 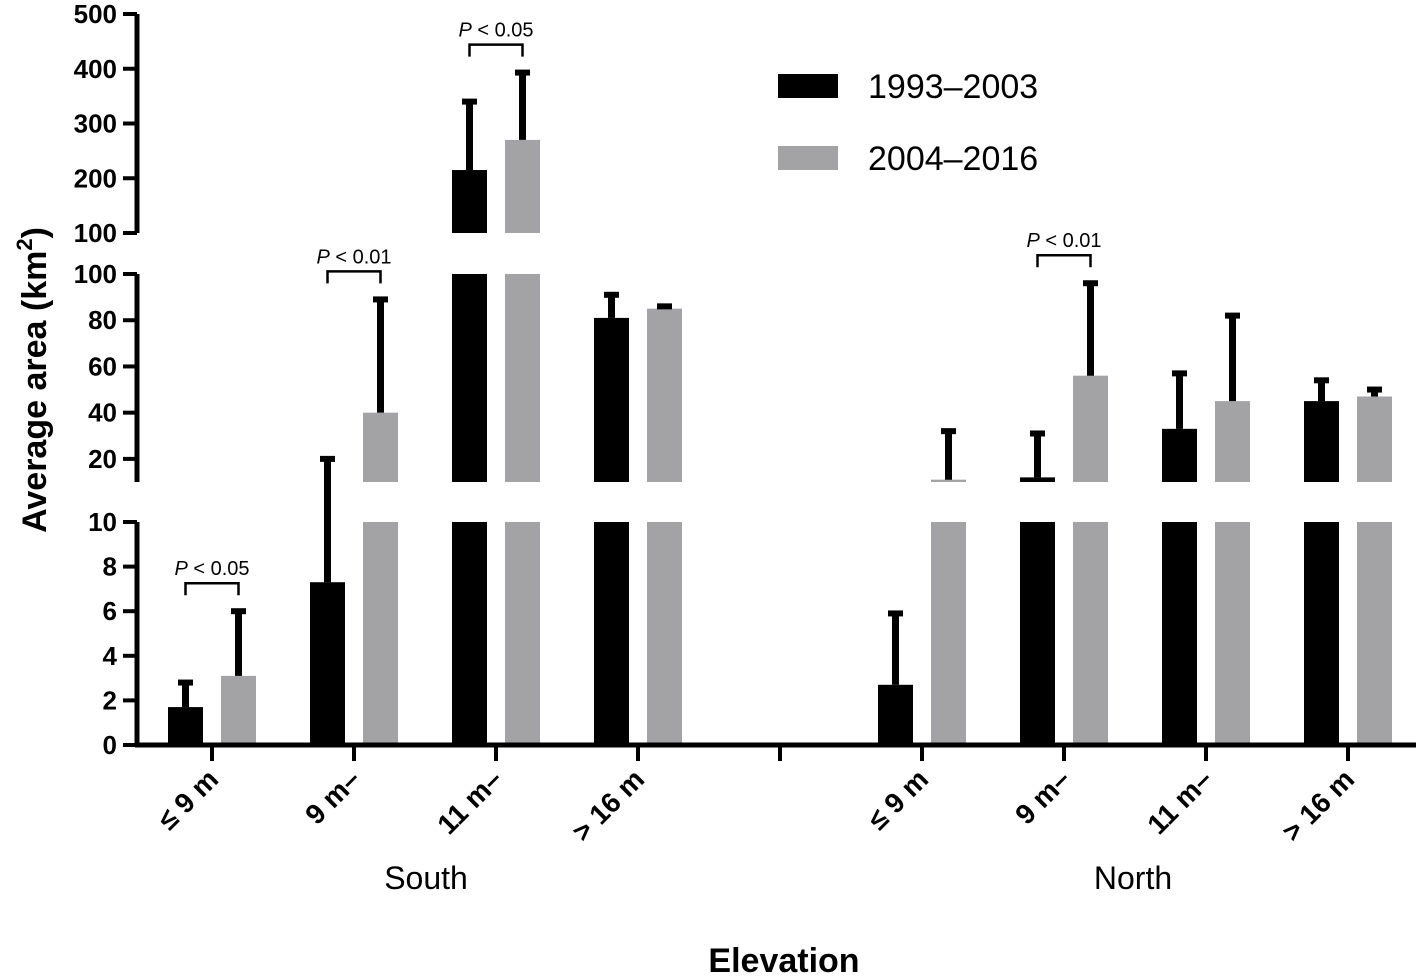 What do you see at coordinates (353, 257) in the screenshot?
I see `significance-label-2: P < 0.01` at bounding box center [353, 257].